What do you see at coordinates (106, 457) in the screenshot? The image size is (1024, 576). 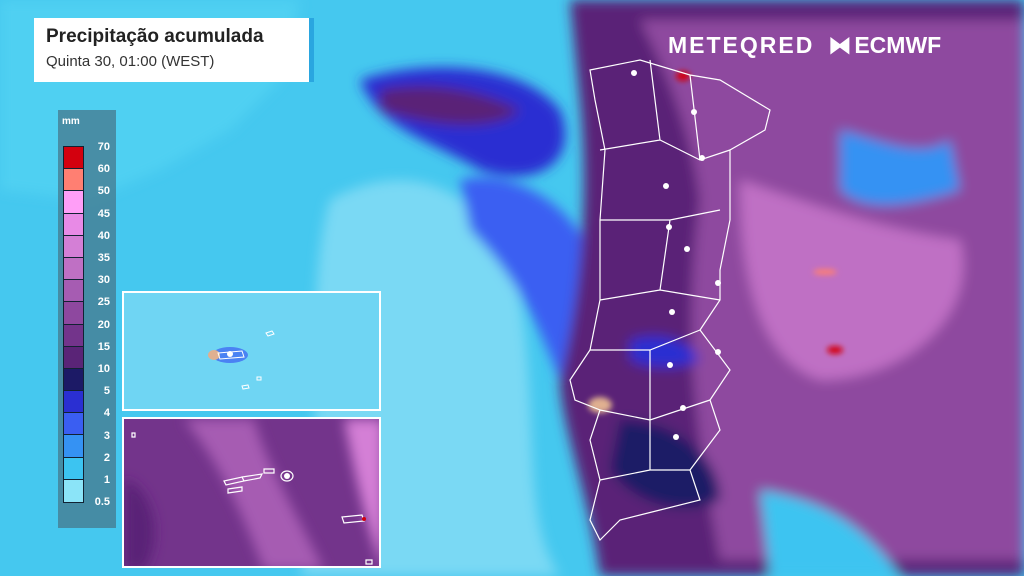 I see `legend-label: 2` at bounding box center [106, 457].